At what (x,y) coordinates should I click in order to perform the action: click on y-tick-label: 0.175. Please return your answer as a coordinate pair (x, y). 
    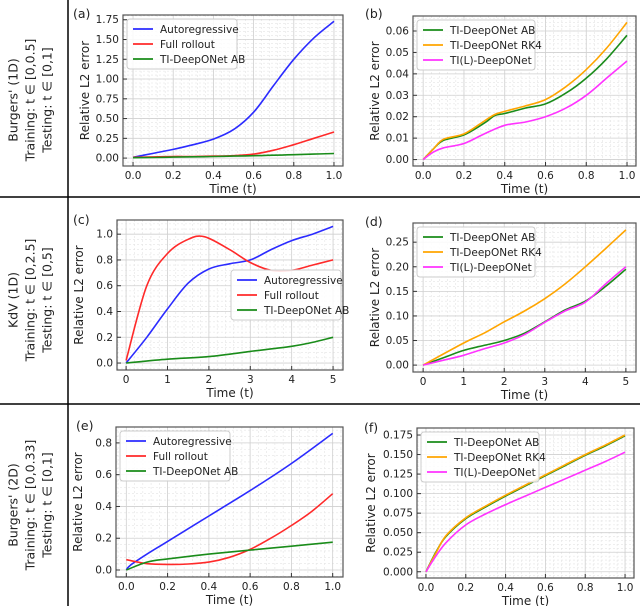
    Looking at the image, I should click on (398, 436).